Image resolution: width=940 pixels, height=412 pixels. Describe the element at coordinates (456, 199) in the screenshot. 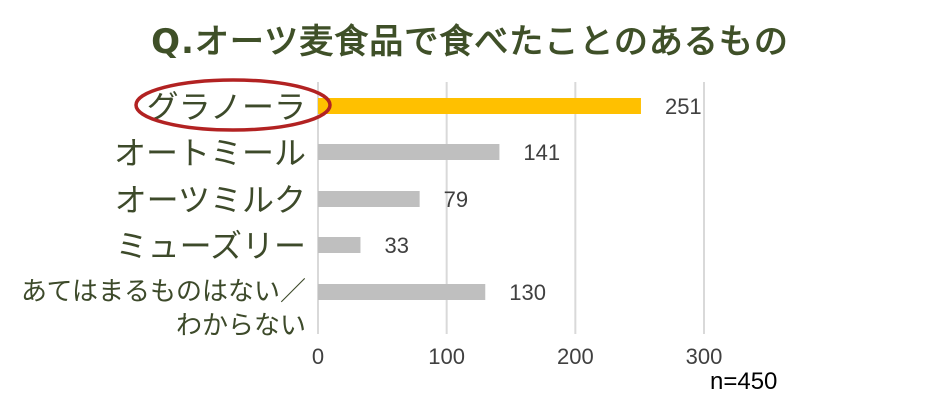

I see `value-label-3: 79` at that location.